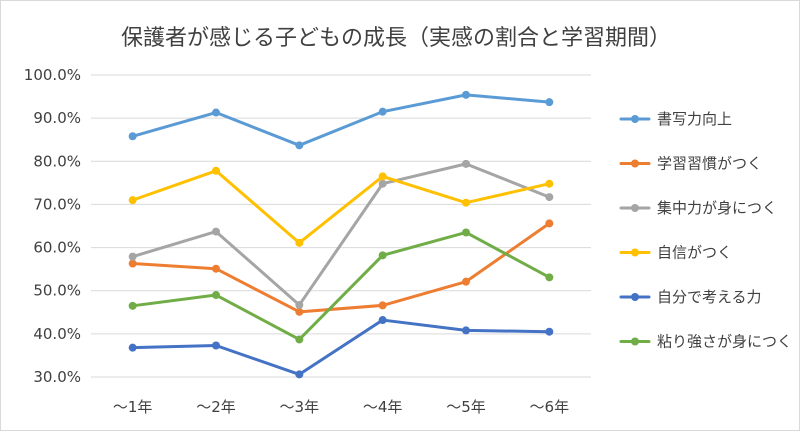 Image resolution: width=800 pixels, height=435 pixels. I want to click on series-学習習慣がつく, so click(341, 267).